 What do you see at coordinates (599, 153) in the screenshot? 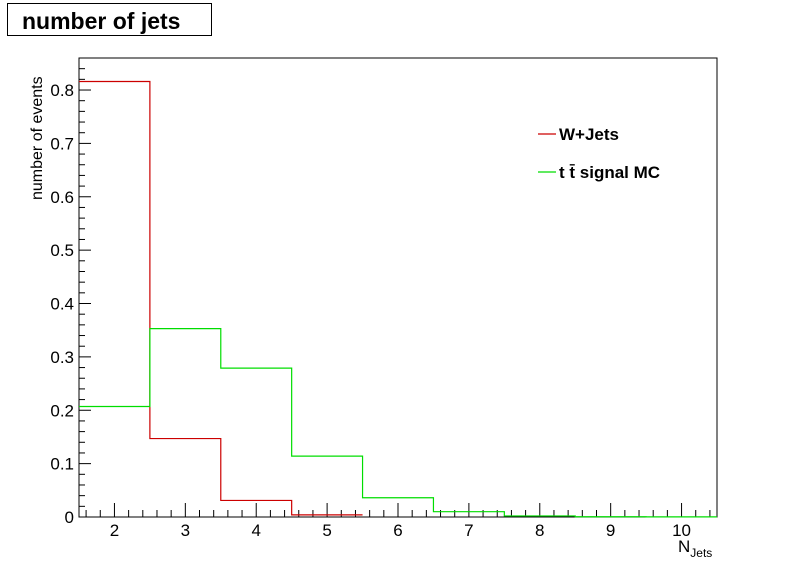
I see `legend: W+Jets t t̄ signal MC` at bounding box center [599, 153].